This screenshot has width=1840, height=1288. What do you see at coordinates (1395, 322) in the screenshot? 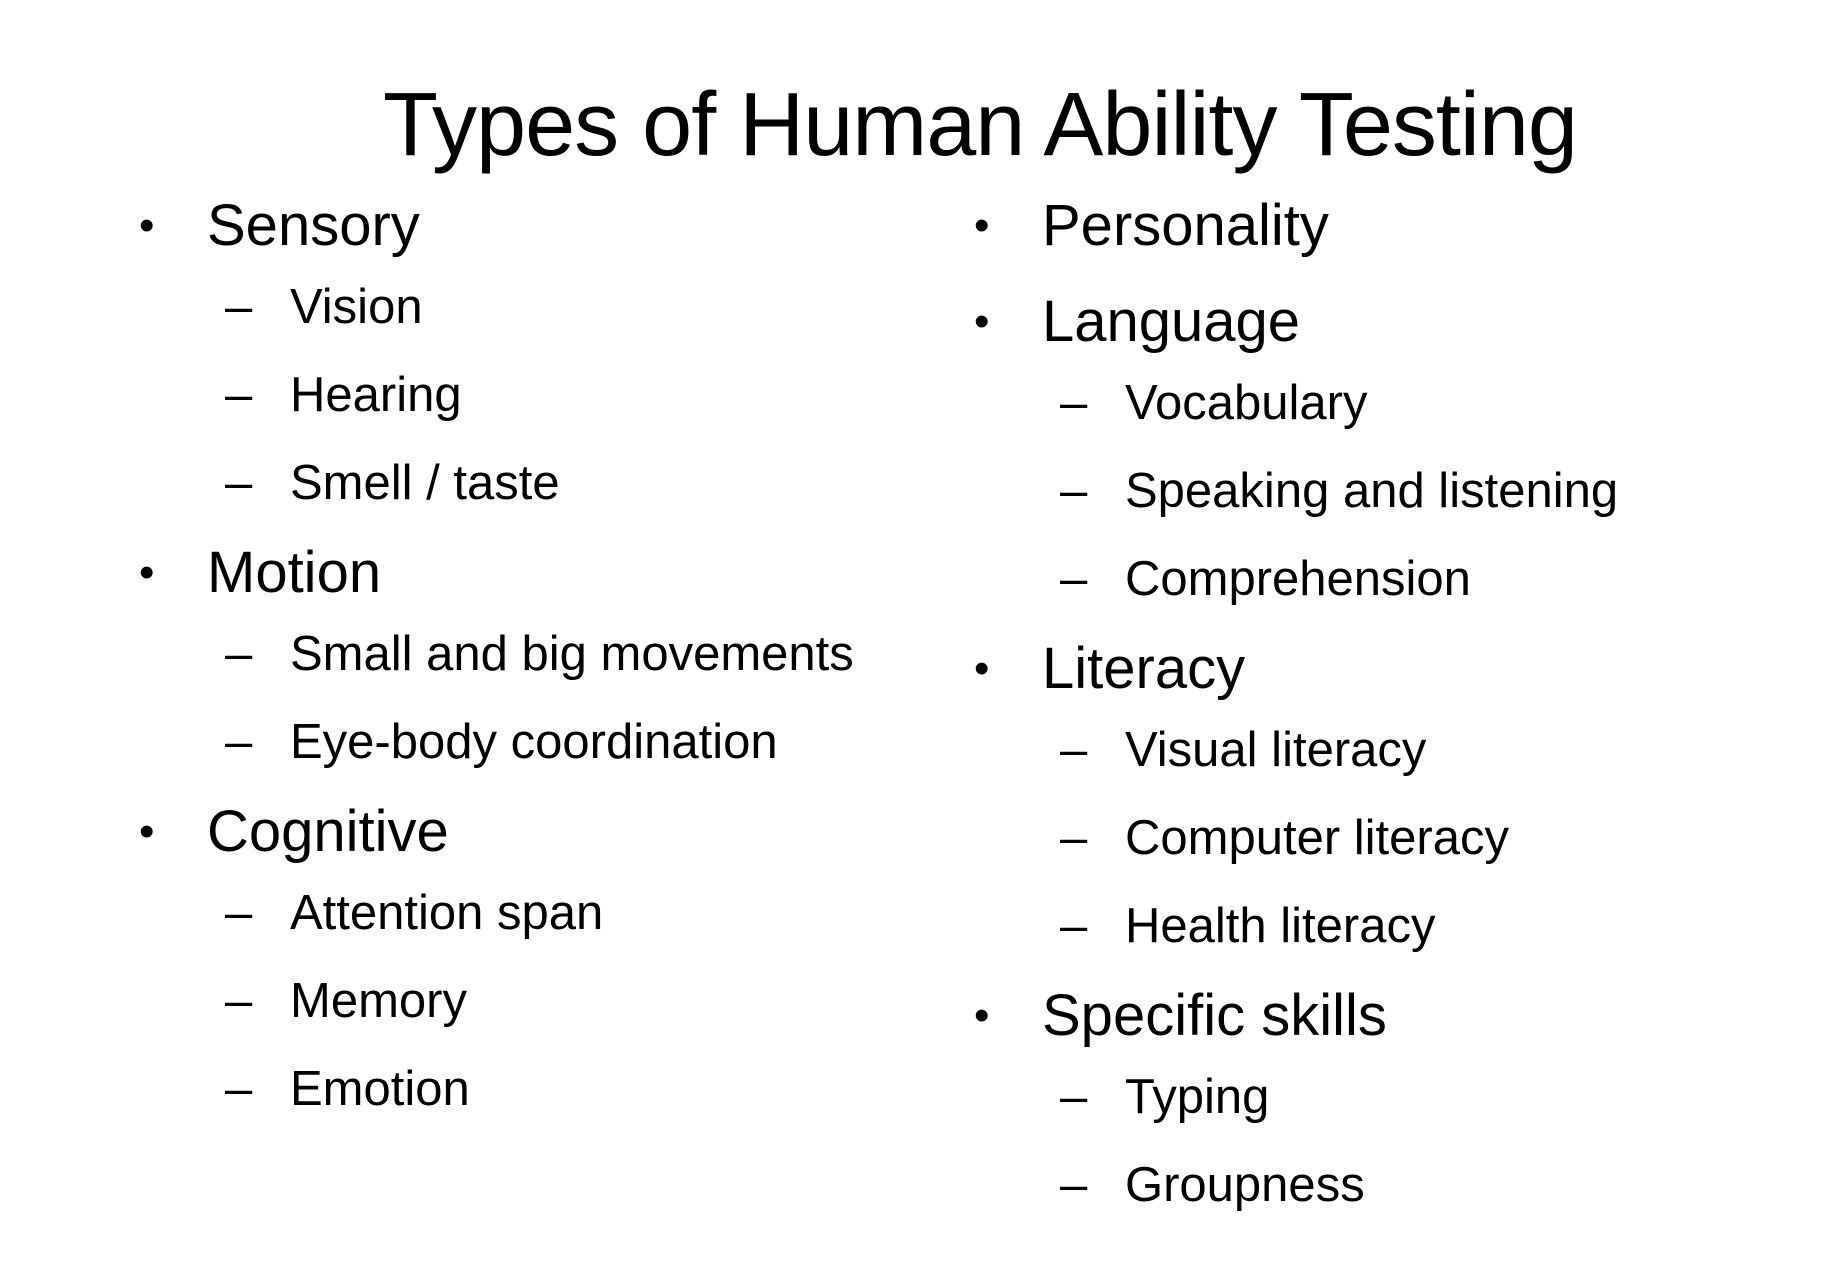
I see `bullet-item-language: • Language` at bounding box center [1395, 322].